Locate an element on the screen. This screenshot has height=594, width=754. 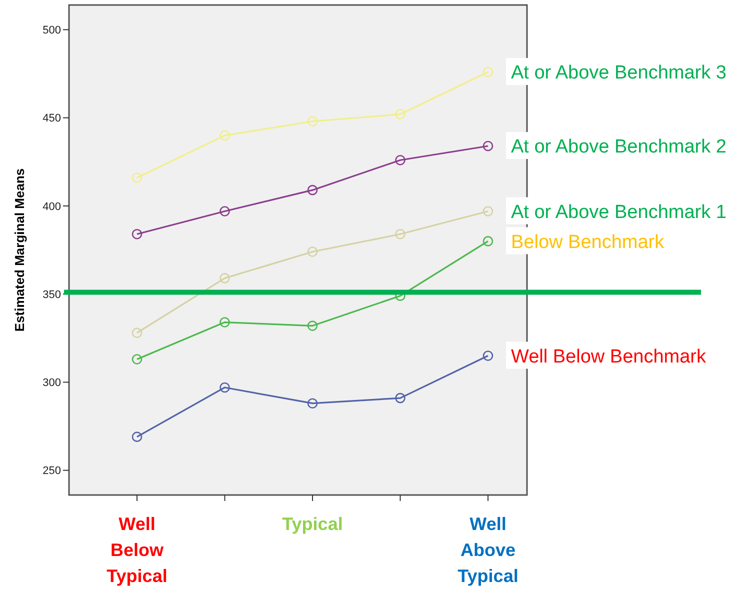
x-tick-label: Typical is located at coordinates (312, 524).